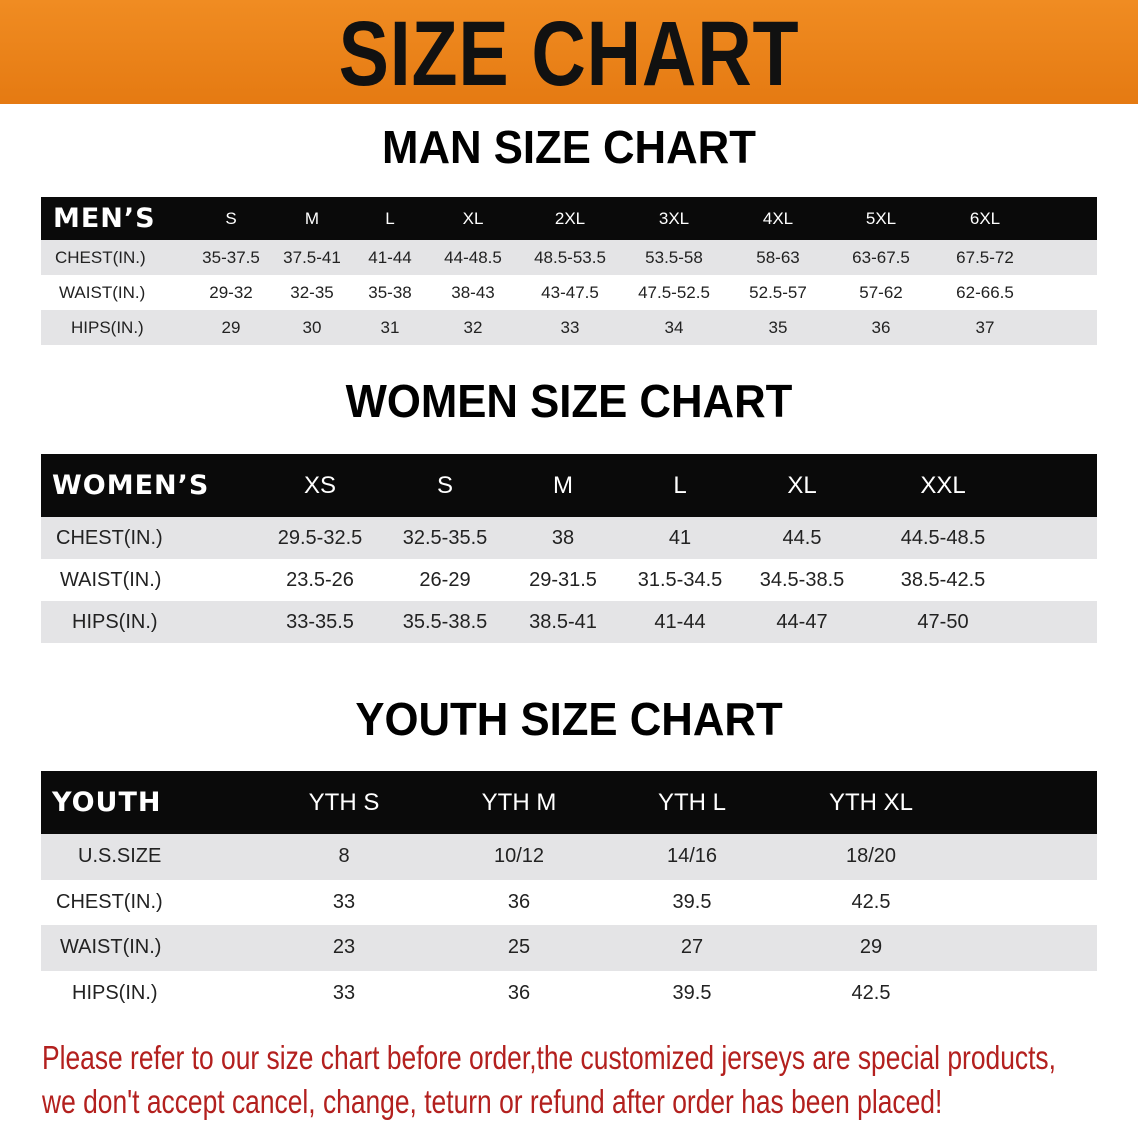  I want to click on women-header-label: WOMEN’S, so click(131, 485).